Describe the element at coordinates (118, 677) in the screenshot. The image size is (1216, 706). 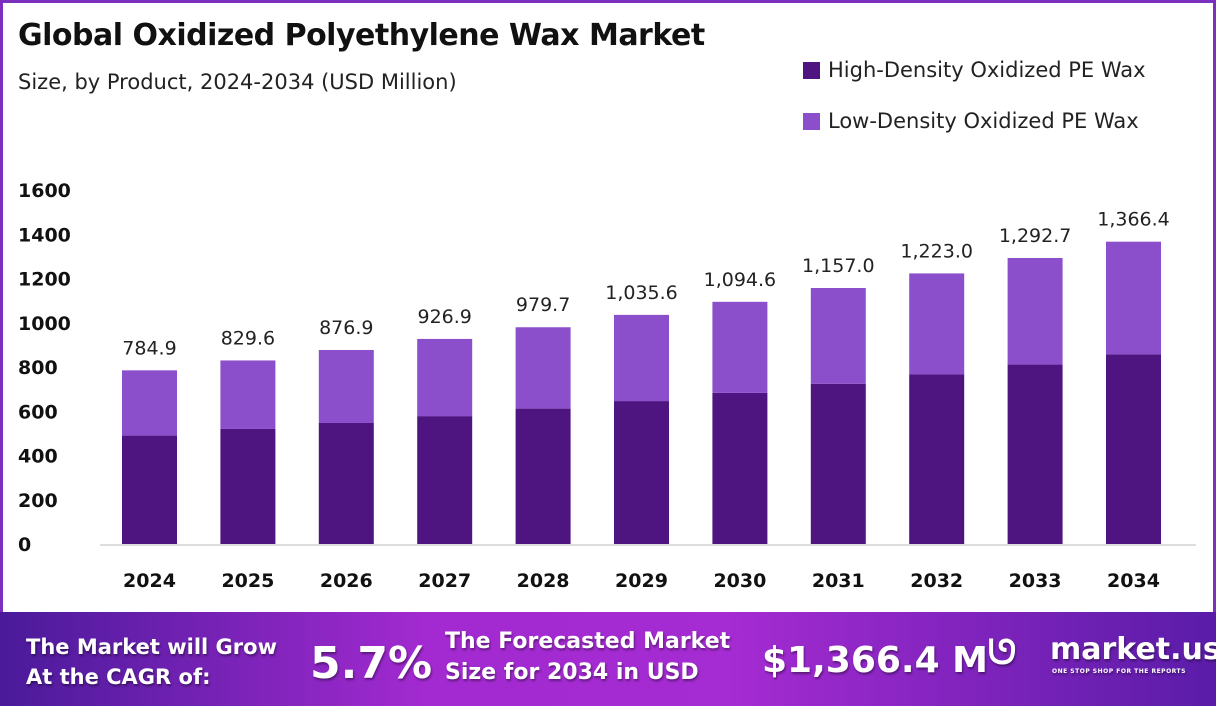
I see `cagr-label-line2: At the CAGR of:` at that location.